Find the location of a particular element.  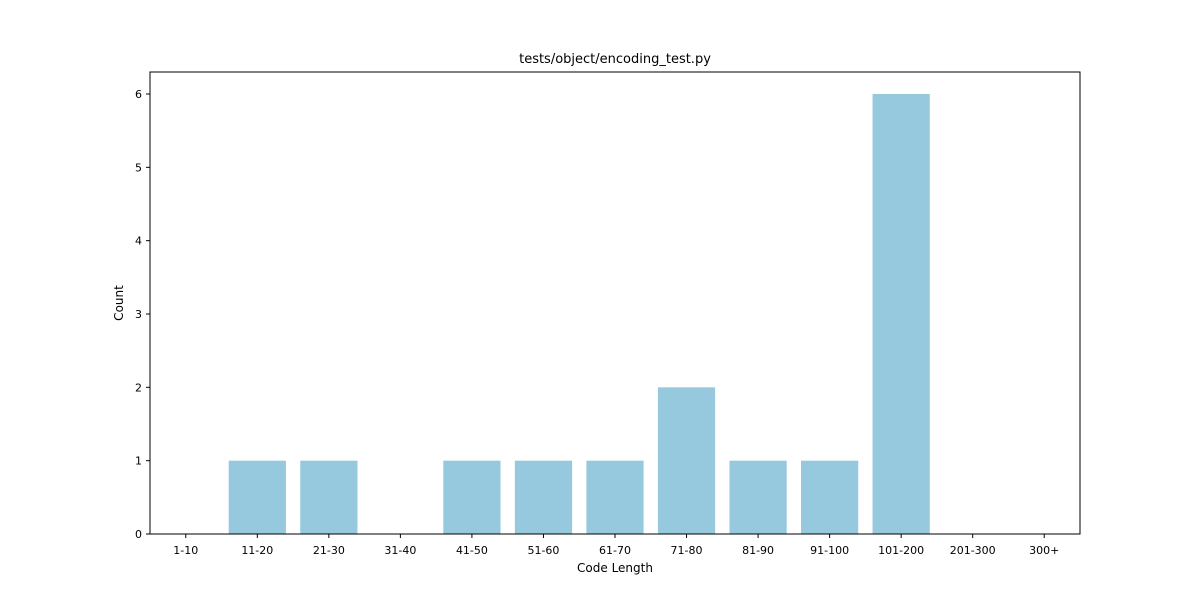

x-tick-label: 11-20 is located at coordinates (257, 550).